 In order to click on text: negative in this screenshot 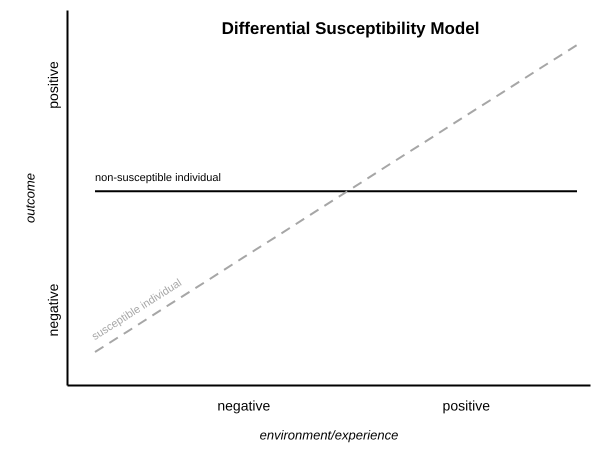, I will do `click(53, 309)`.